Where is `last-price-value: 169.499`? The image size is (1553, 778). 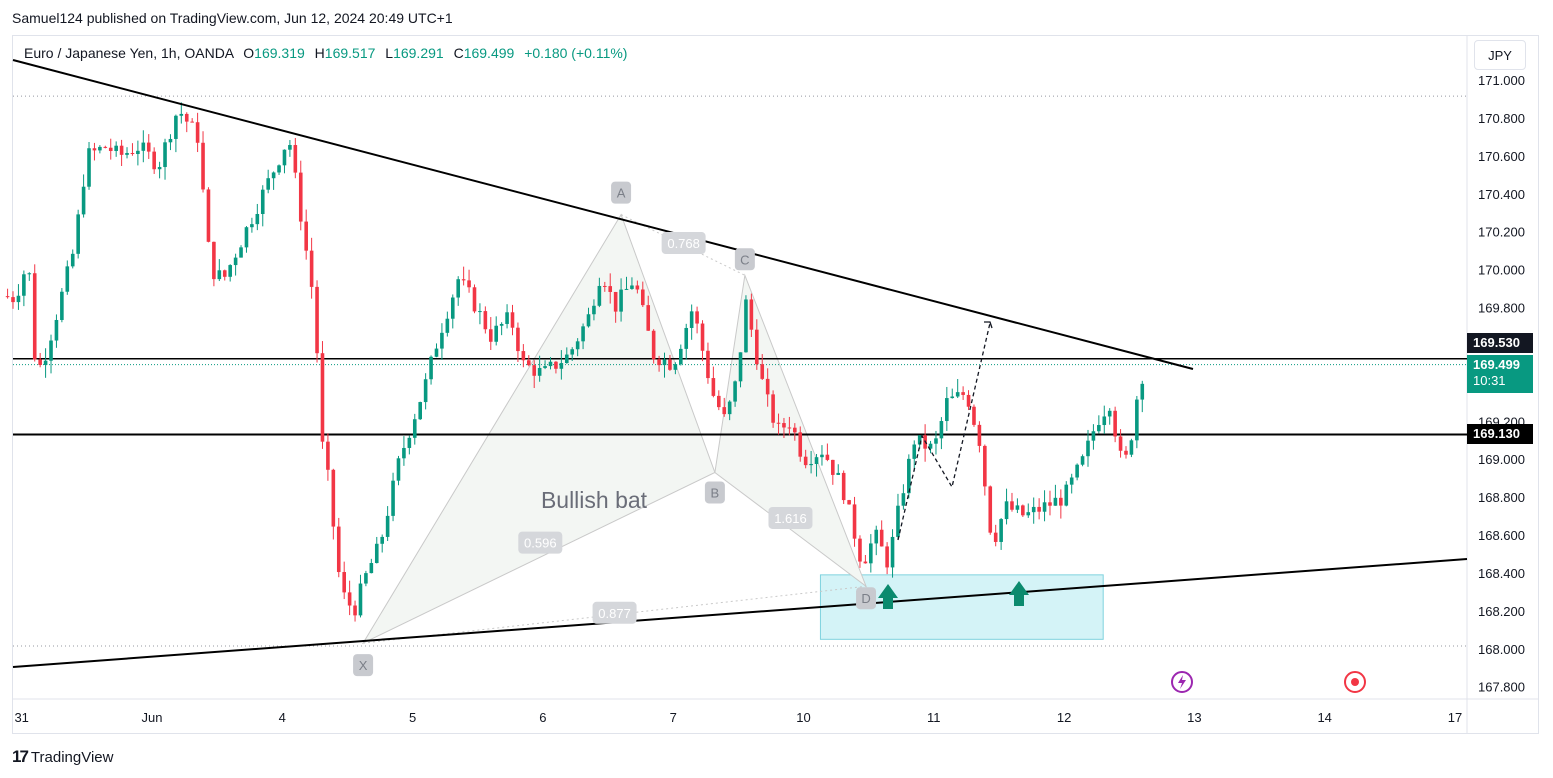
last-price-value: 169.499 is located at coordinates (1496, 364).